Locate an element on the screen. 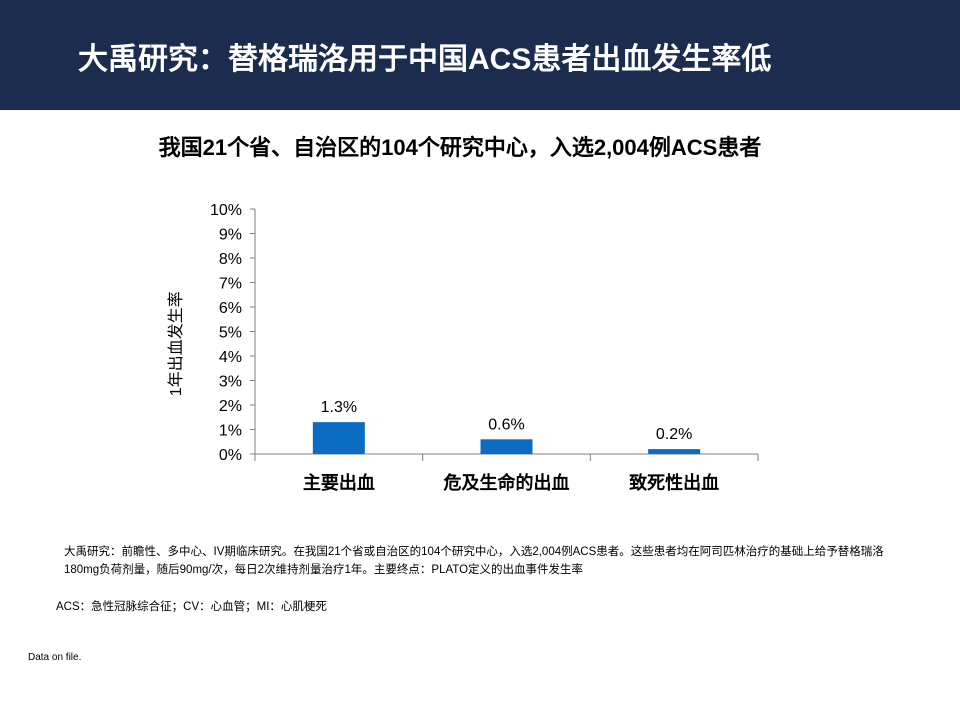  y-tick-label: 1% is located at coordinates (230, 431).